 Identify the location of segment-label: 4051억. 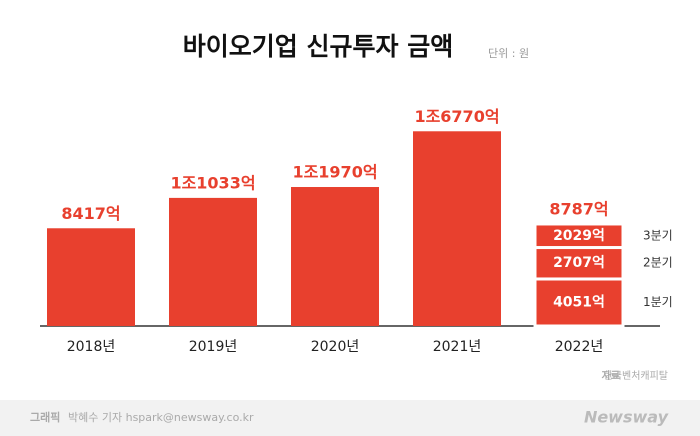
(579, 302).